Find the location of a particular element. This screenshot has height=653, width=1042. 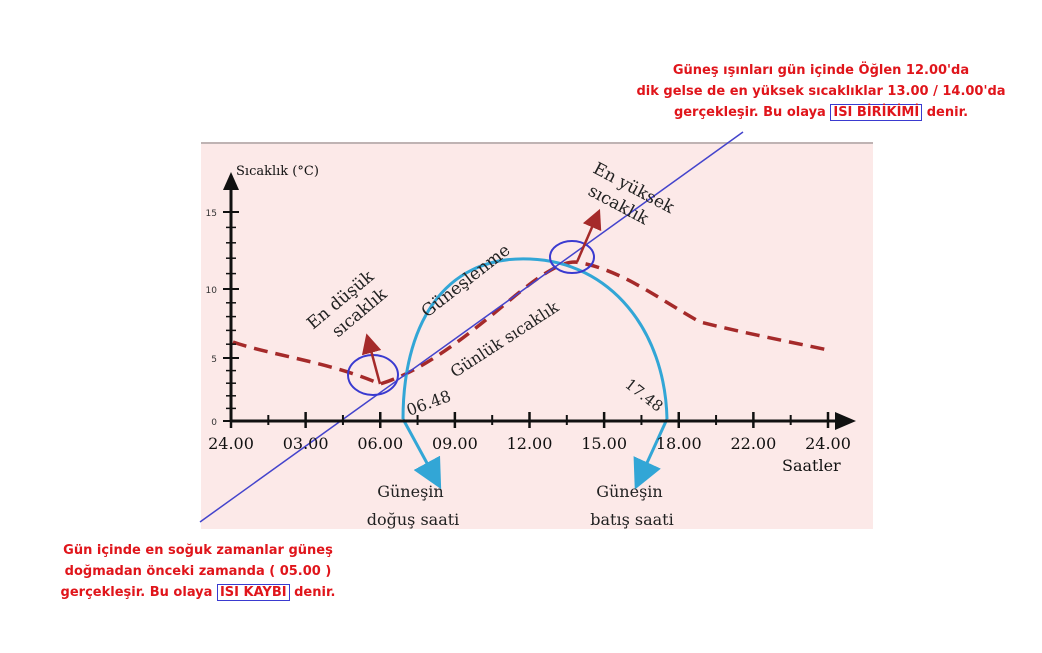

sunset-arrow is located at coordinates (651, 454).